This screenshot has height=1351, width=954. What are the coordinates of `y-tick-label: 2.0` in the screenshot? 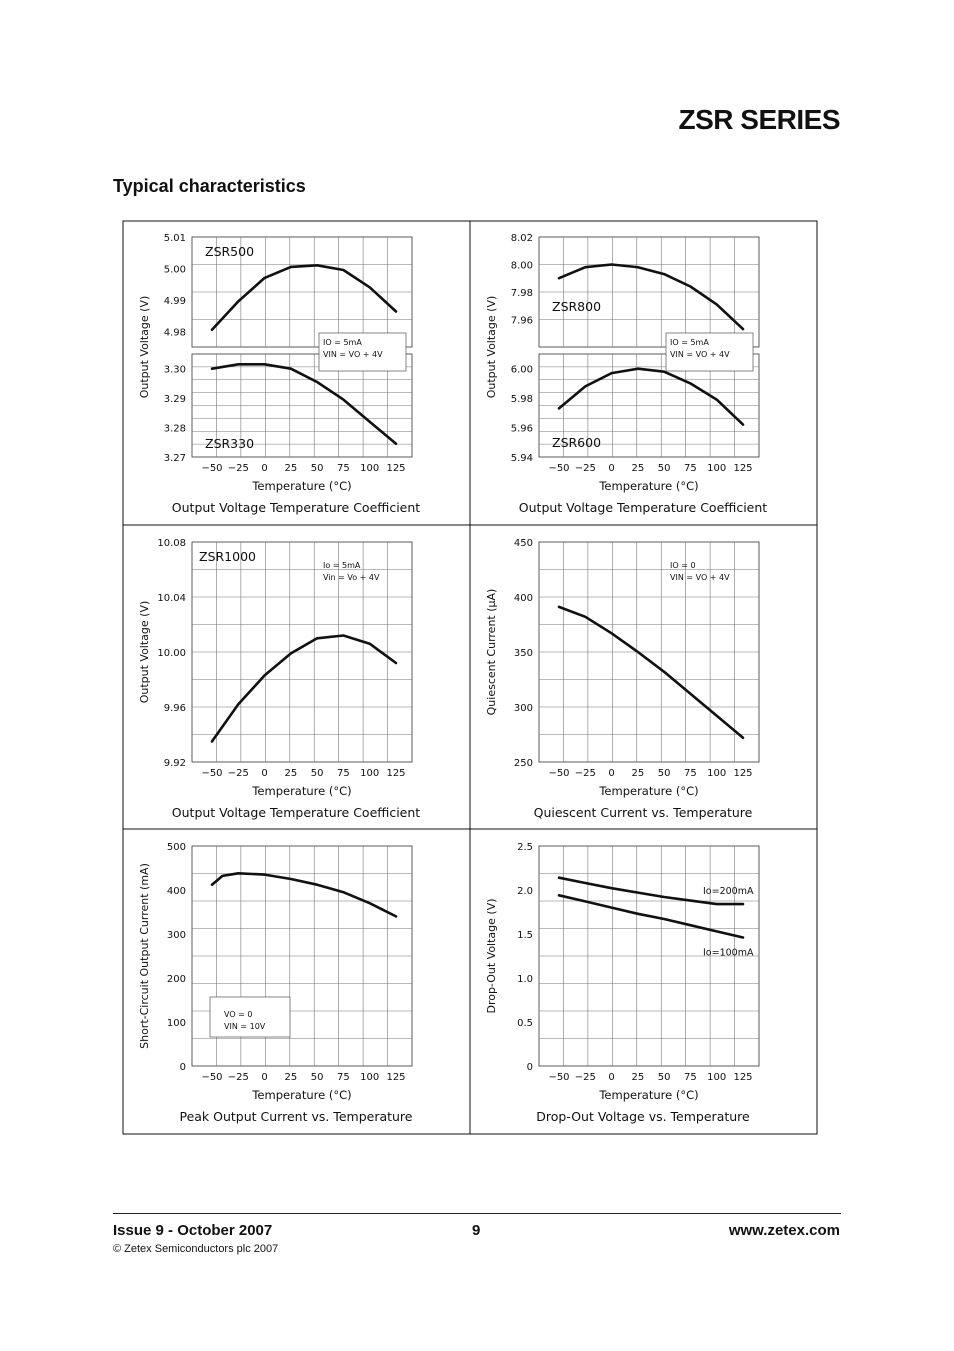 It's located at (525, 891).